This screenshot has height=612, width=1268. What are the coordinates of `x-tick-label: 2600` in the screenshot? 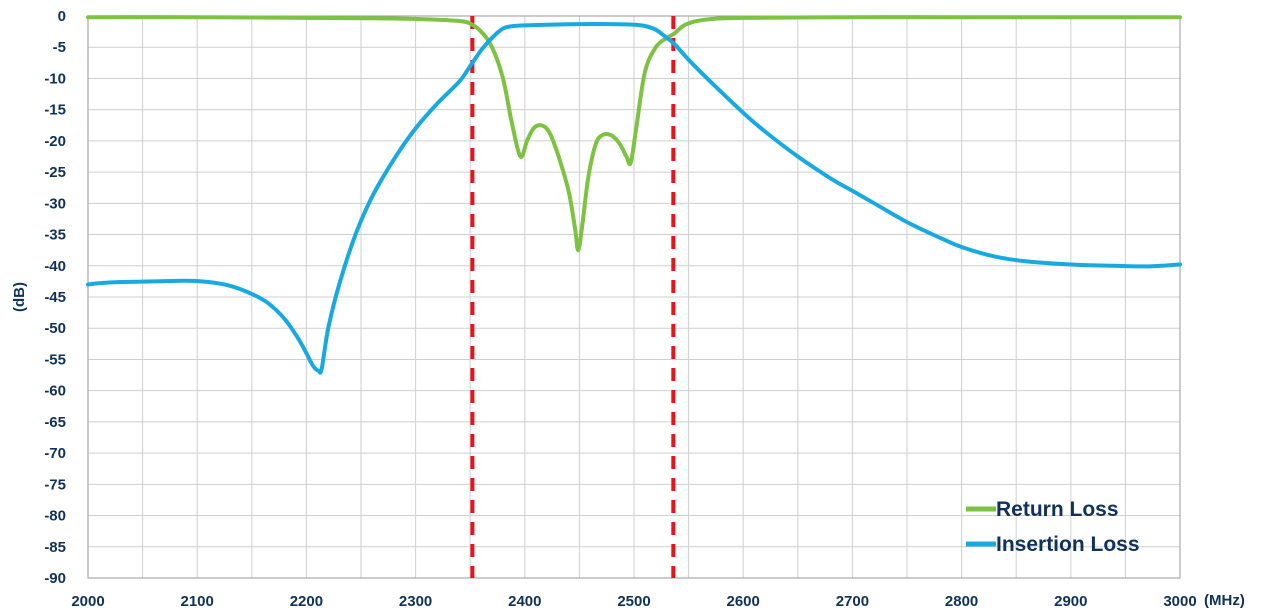 It's located at (743, 601).